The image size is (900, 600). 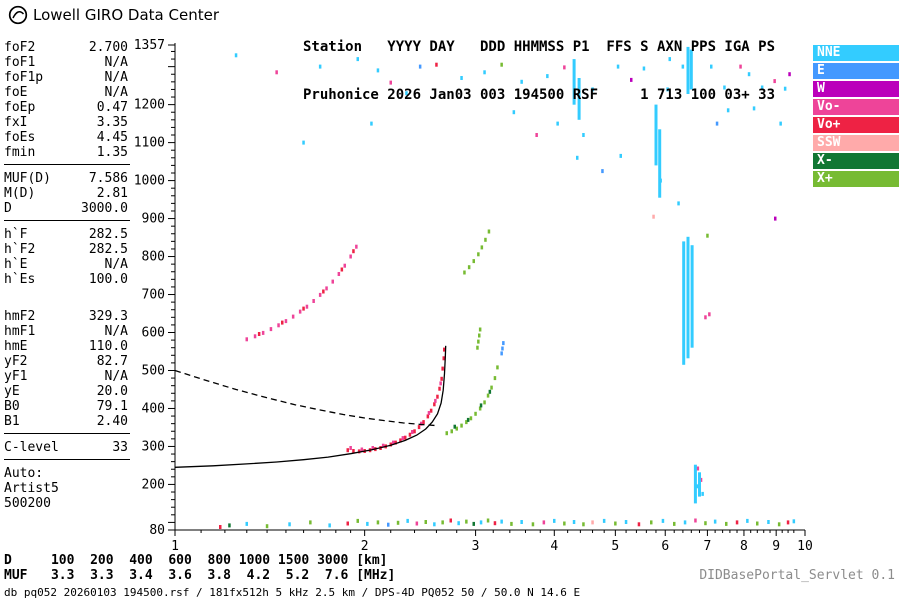 What do you see at coordinates (112, 137) in the screenshot?
I see `param-value: 4.45` at bounding box center [112, 137].